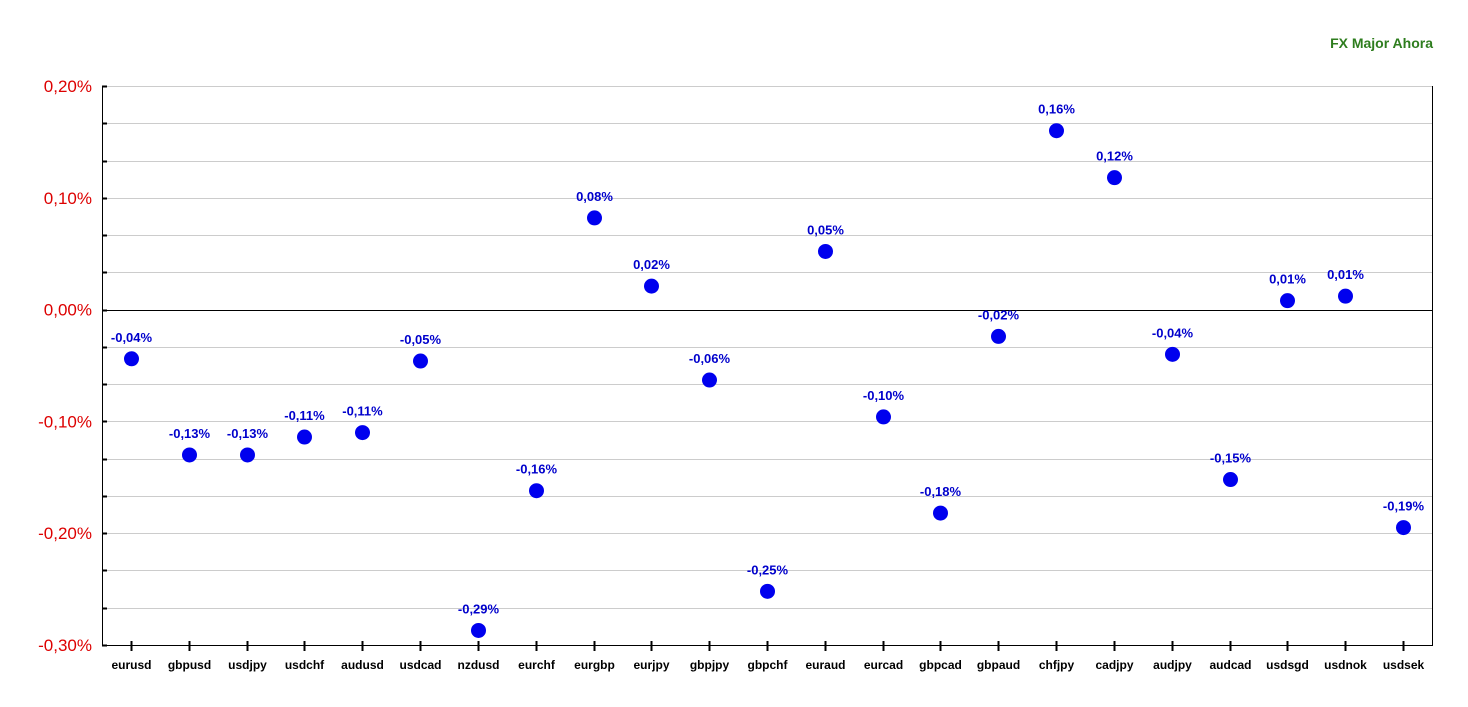 The width and height of the screenshot is (1468, 707). I want to click on x-tick-label: usdcad, so click(420, 665).